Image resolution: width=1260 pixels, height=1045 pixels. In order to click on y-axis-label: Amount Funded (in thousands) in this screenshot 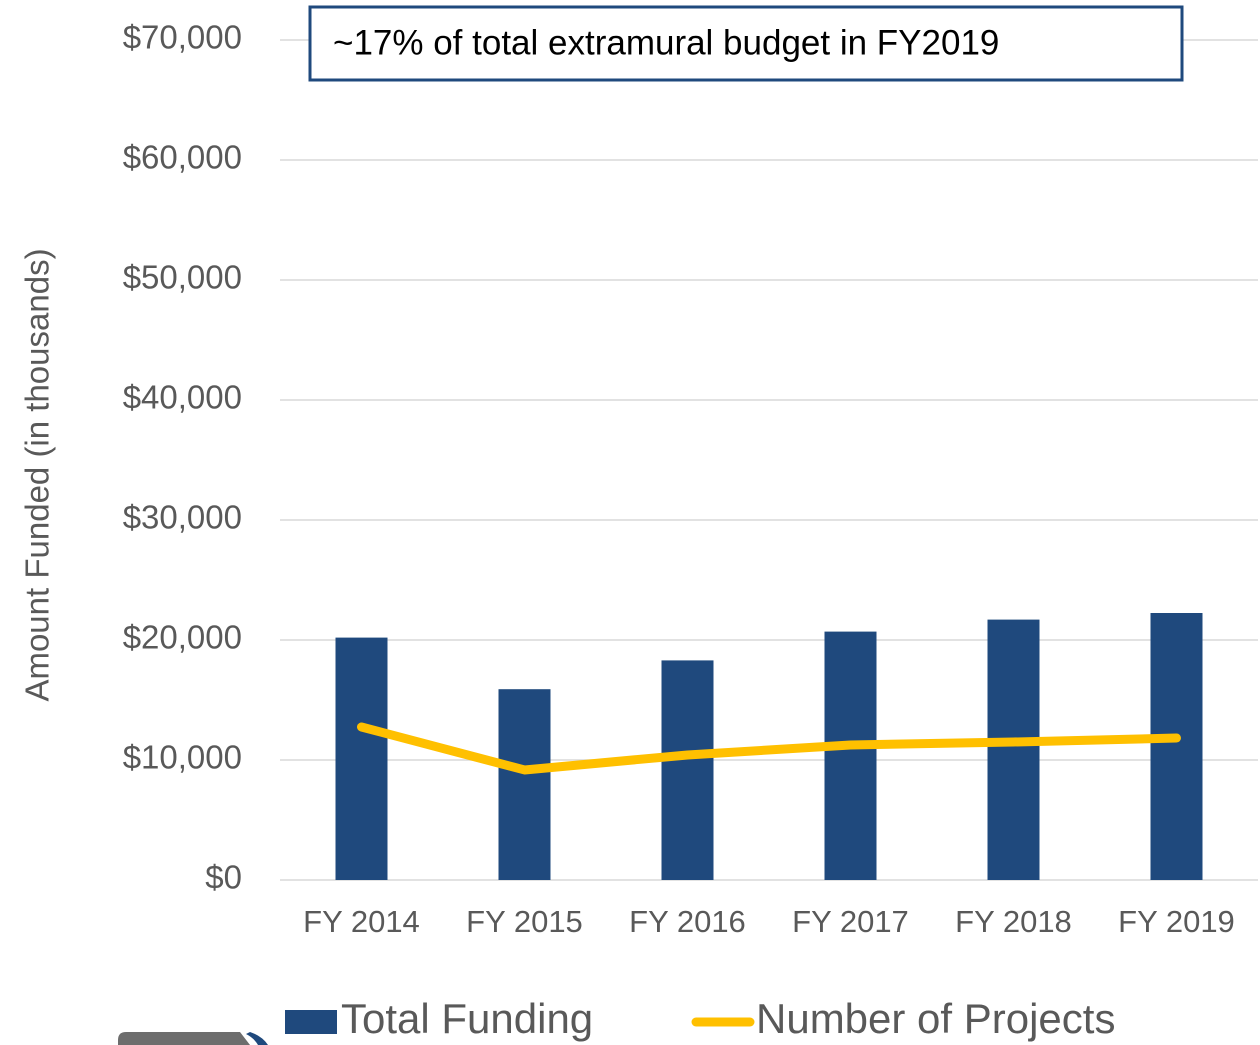, I will do `click(37, 474)`.